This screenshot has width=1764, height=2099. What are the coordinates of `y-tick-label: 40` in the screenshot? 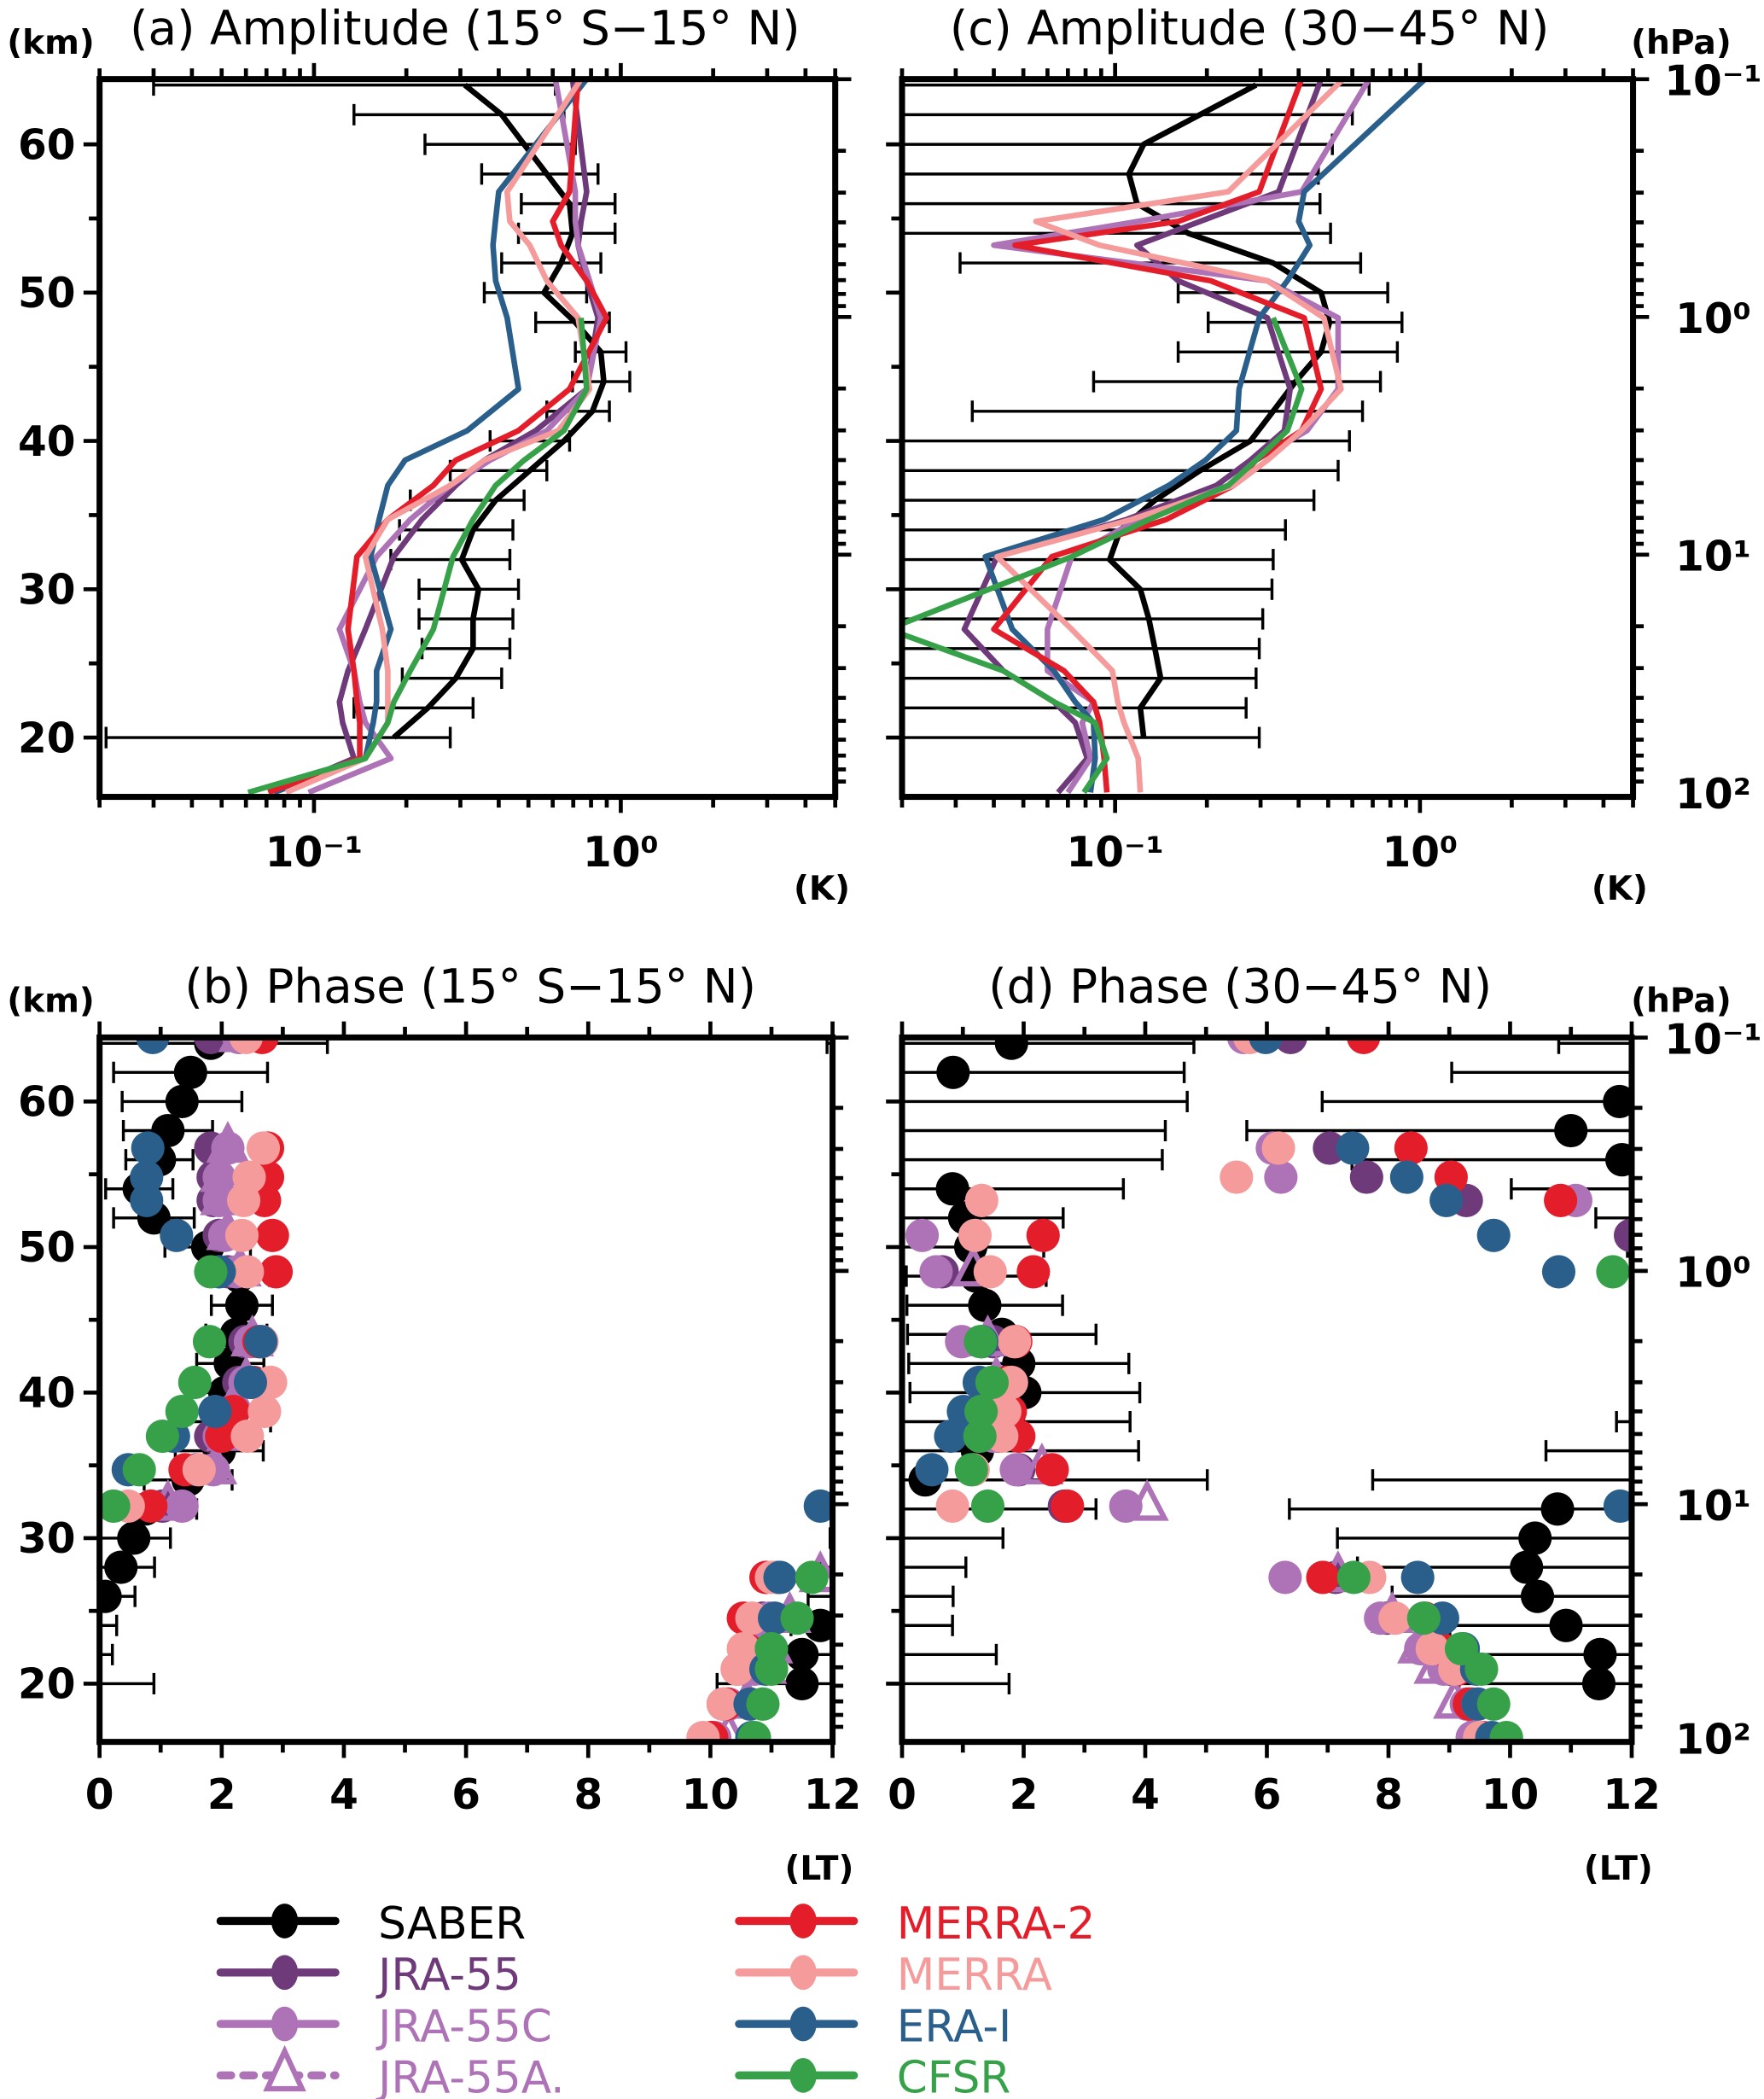 It's located at (47, 442).